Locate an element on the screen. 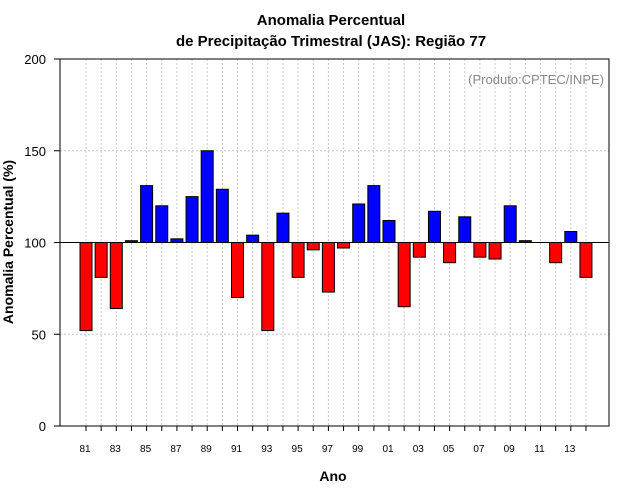 The image size is (640, 500). x-tick-label: 11 is located at coordinates (539, 449).